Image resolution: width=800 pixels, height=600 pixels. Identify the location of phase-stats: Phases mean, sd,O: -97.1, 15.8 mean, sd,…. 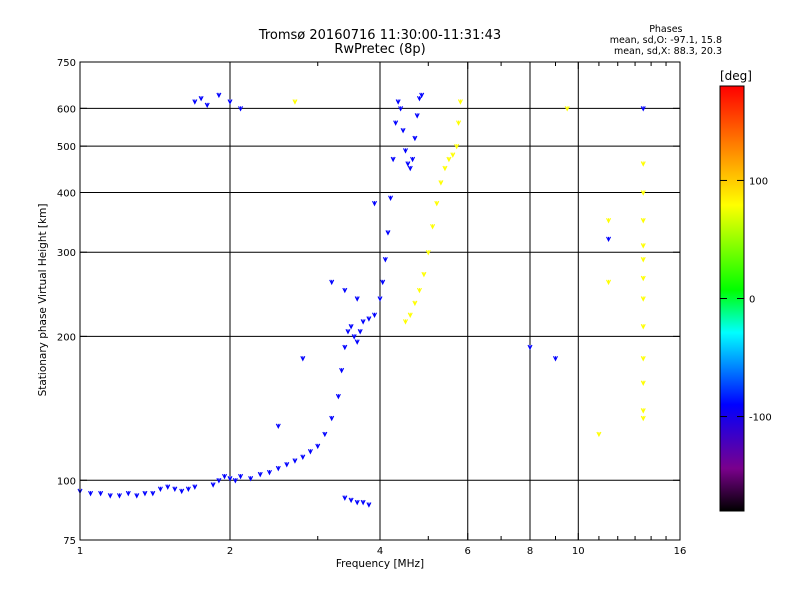
(666, 40).